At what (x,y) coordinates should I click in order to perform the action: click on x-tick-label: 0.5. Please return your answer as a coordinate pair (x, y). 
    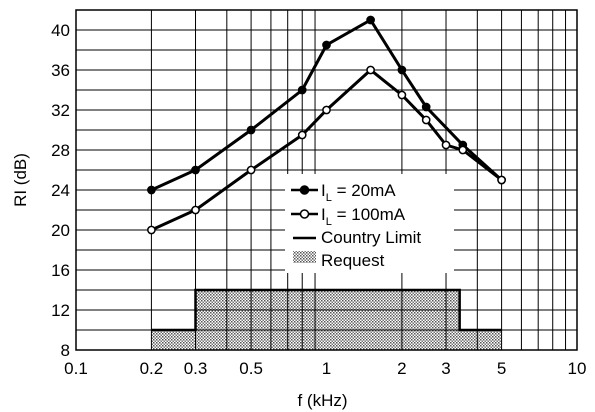
    Looking at the image, I should click on (251, 368).